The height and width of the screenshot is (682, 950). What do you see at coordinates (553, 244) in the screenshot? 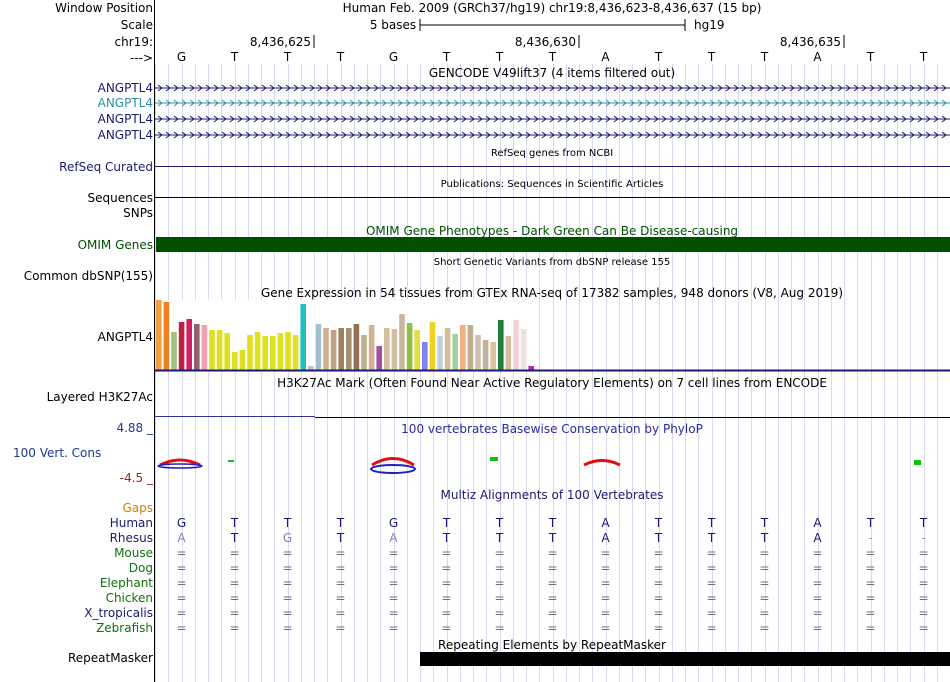
I see `omim-gene-bar` at bounding box center [553, 244].